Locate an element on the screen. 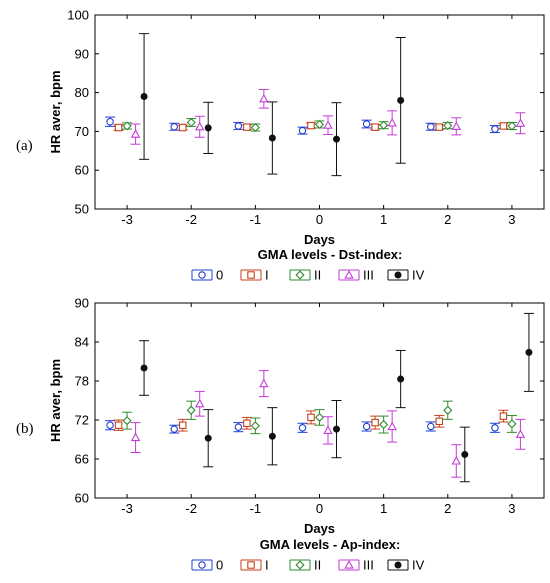 Image resolution: width=550 pixels, height=583 pixels. x-tick-label: 1 is located at coordinates (383, 219).